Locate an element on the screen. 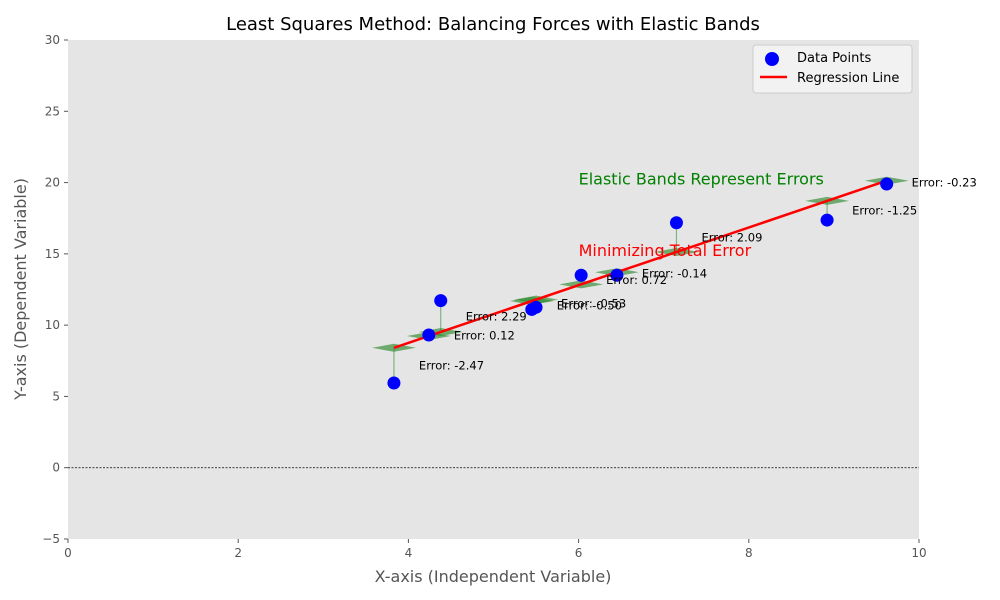  y-tick-label: 5 is located at coordinates (56, 396).